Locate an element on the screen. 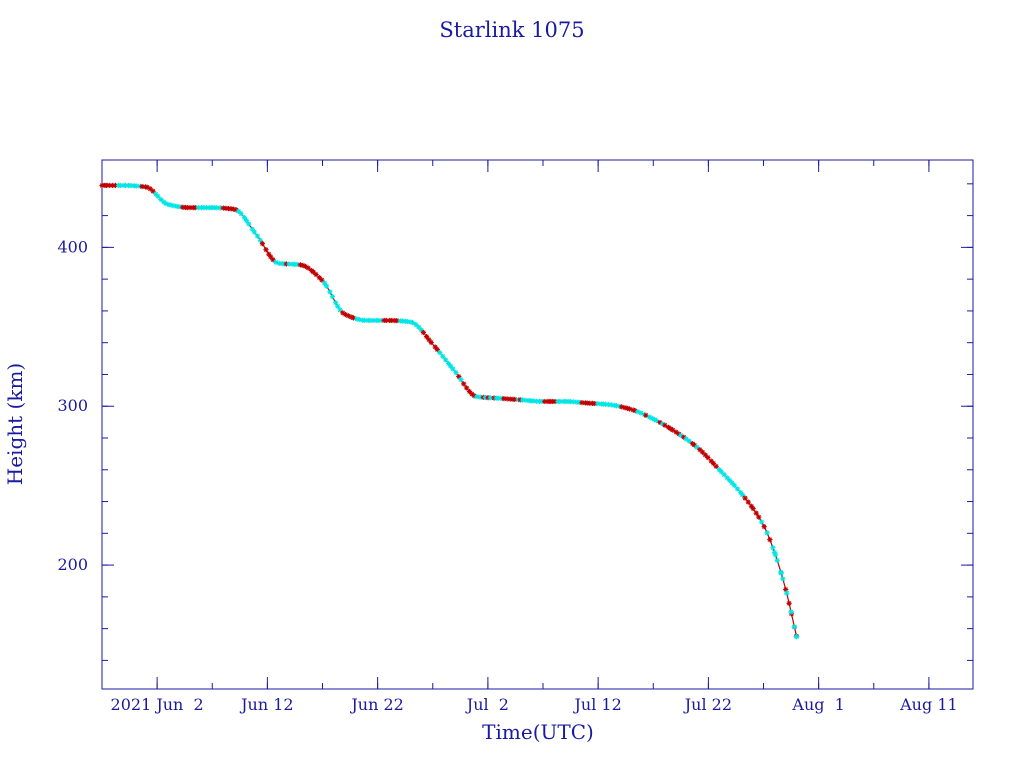 The image size is (1024, 768). x-tick-label: Aug 1 is located at coordinates (817, 704).